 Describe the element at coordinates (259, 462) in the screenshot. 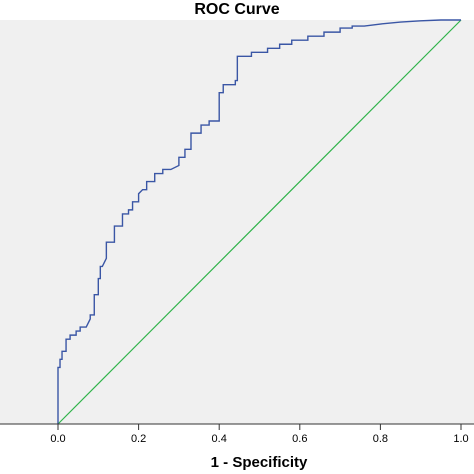

I see `x-axis-label: 1 - Specificity` at that location.